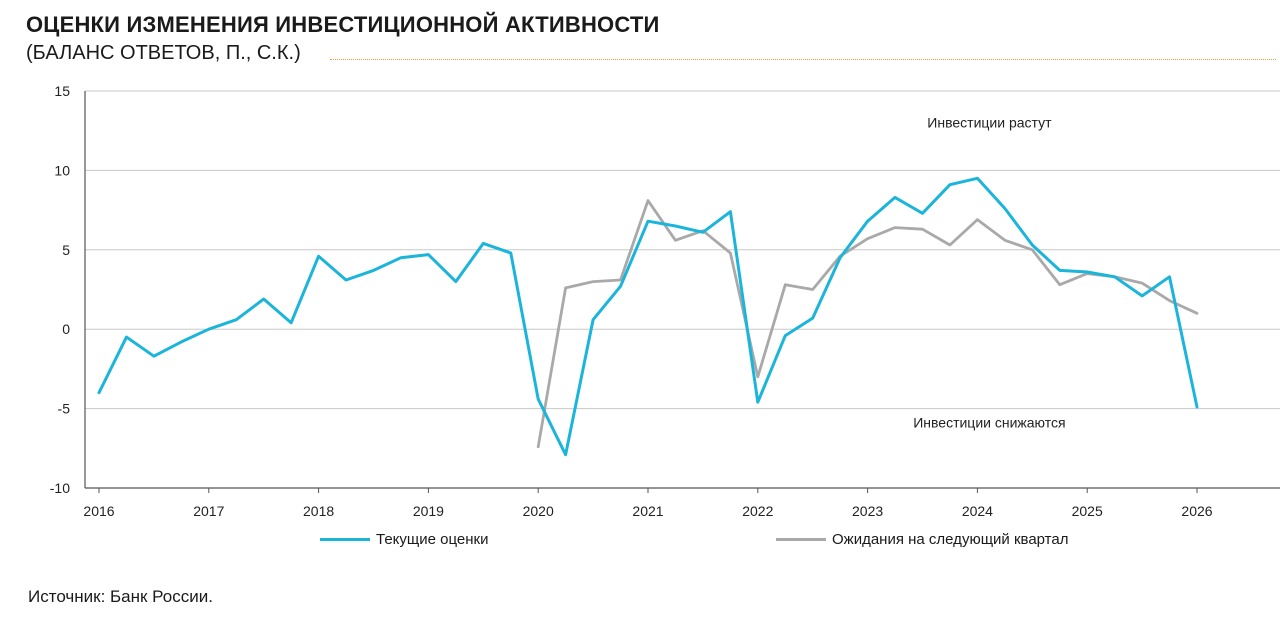 The image size is (1280, 631). I want to click on x-tick-label: 2022, so click(757, 511).